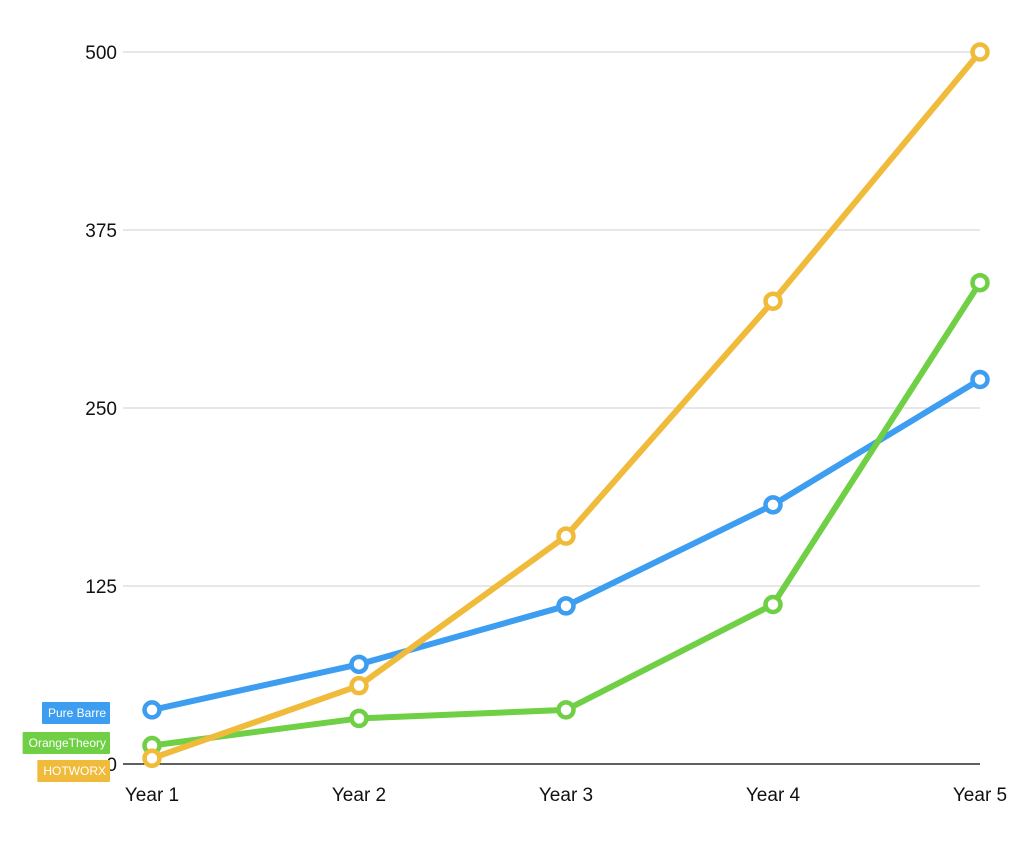  What do you see at coordinates (101, 587) in the screenshot?
I see `y-tick-label: 125` at bounding box center [101, 587].